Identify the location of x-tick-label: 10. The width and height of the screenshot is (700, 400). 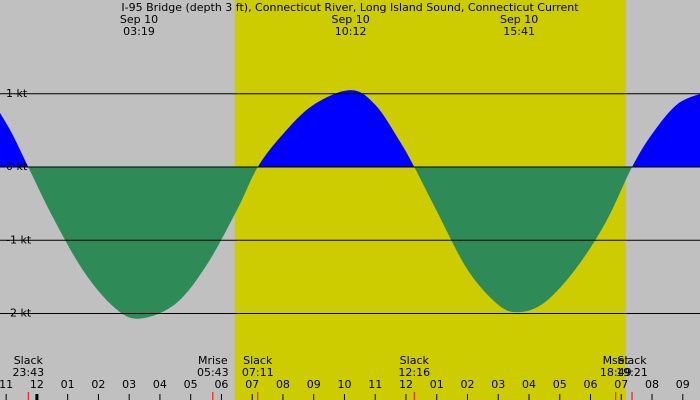
(344, 384).